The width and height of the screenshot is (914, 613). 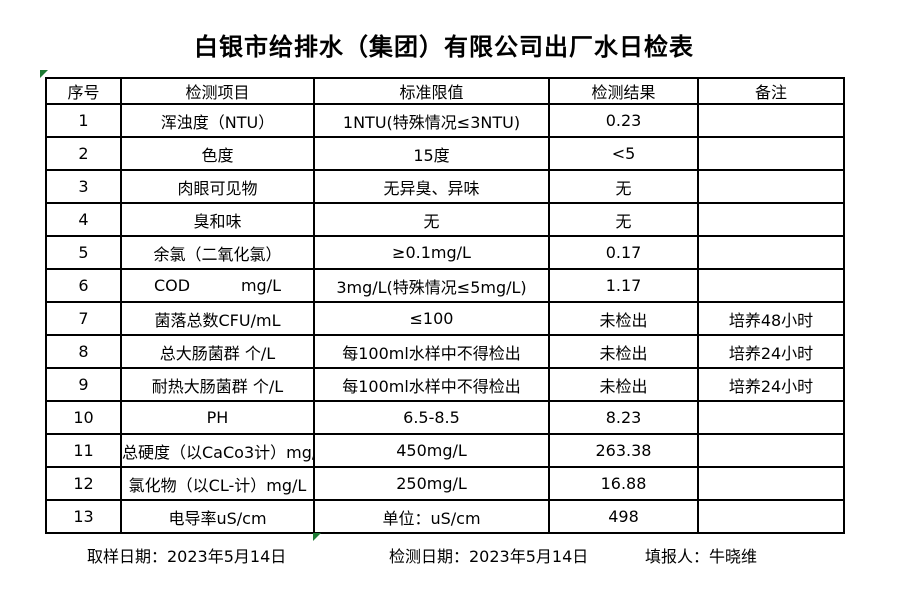 I want to click on col-header-result: 检测结果, so click(x=623, y=91).